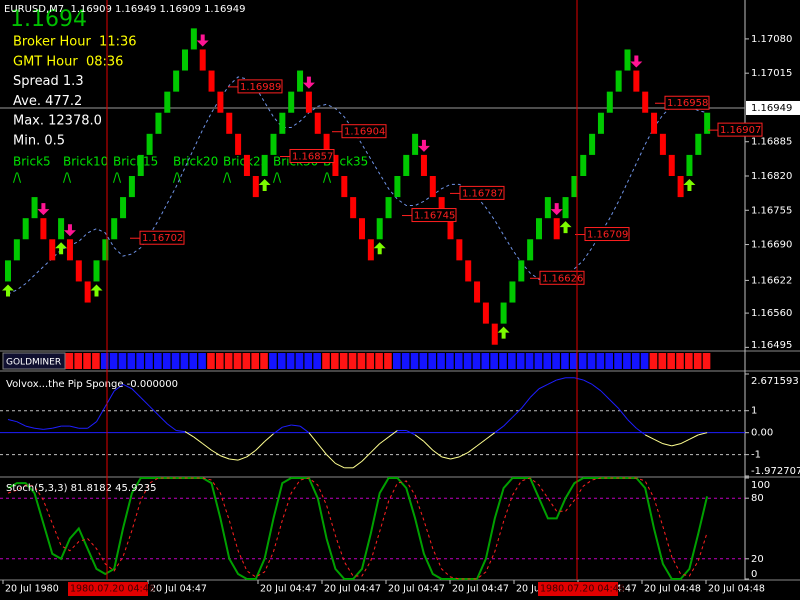 The height and width of the screenshot is (600, 800). What do you see at coordinates (771, 39) in the screenshot?
I see `y-tick-label: 1.17080` at bounding box center [771, 39].